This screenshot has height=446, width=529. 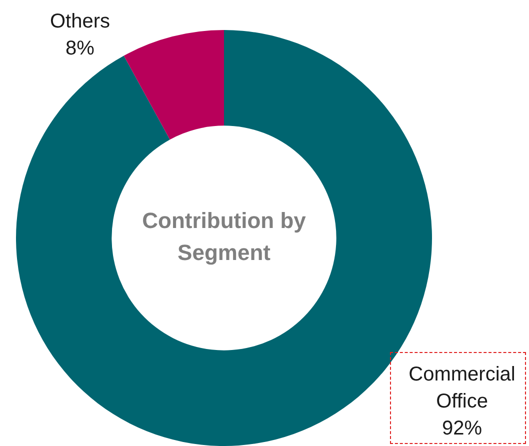 I want to click on text: Contribution by Segment, so click(x=224, y=237).